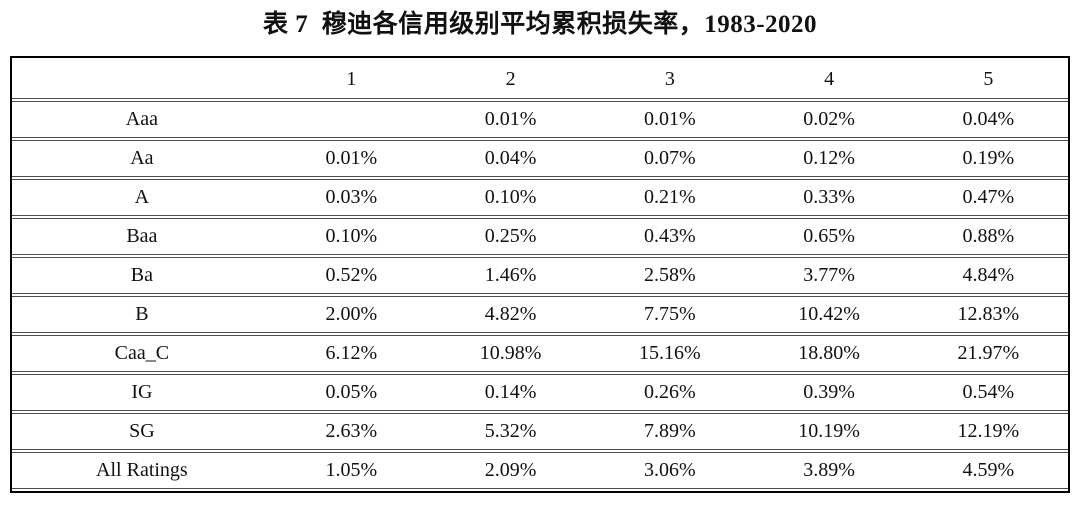  Describe the element at coordinates (670, 236) in the screenshot. I see `value-cell: 0.43%` at that location.